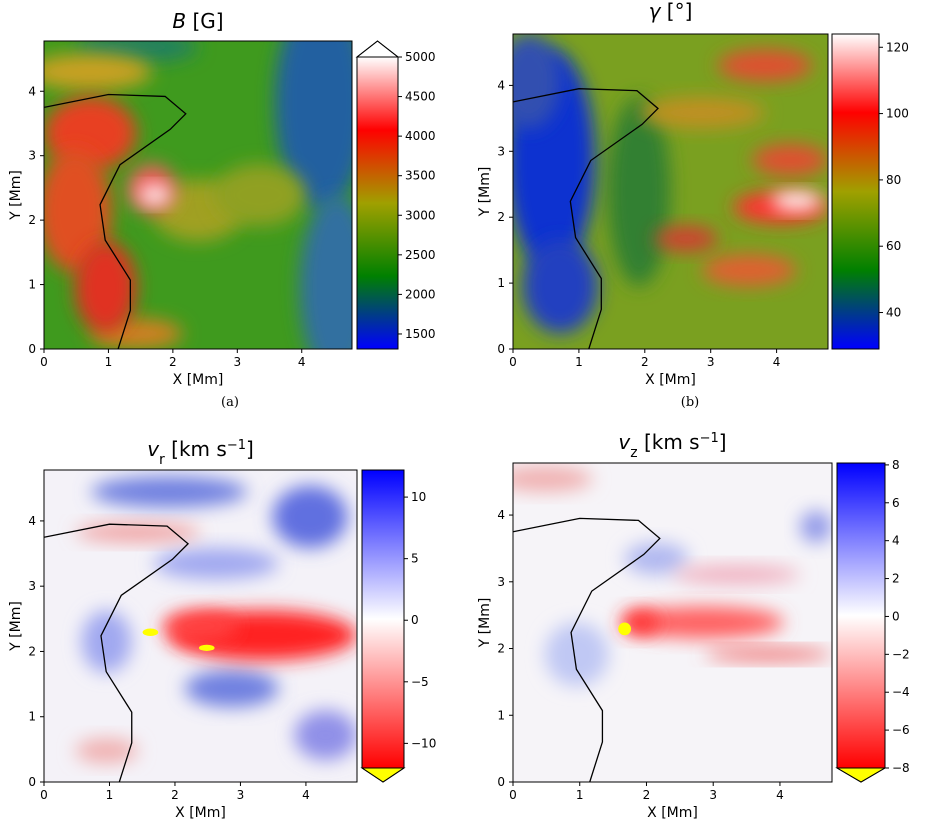  I want to click on colorbar-tick-label: 60, so click(893, 246).